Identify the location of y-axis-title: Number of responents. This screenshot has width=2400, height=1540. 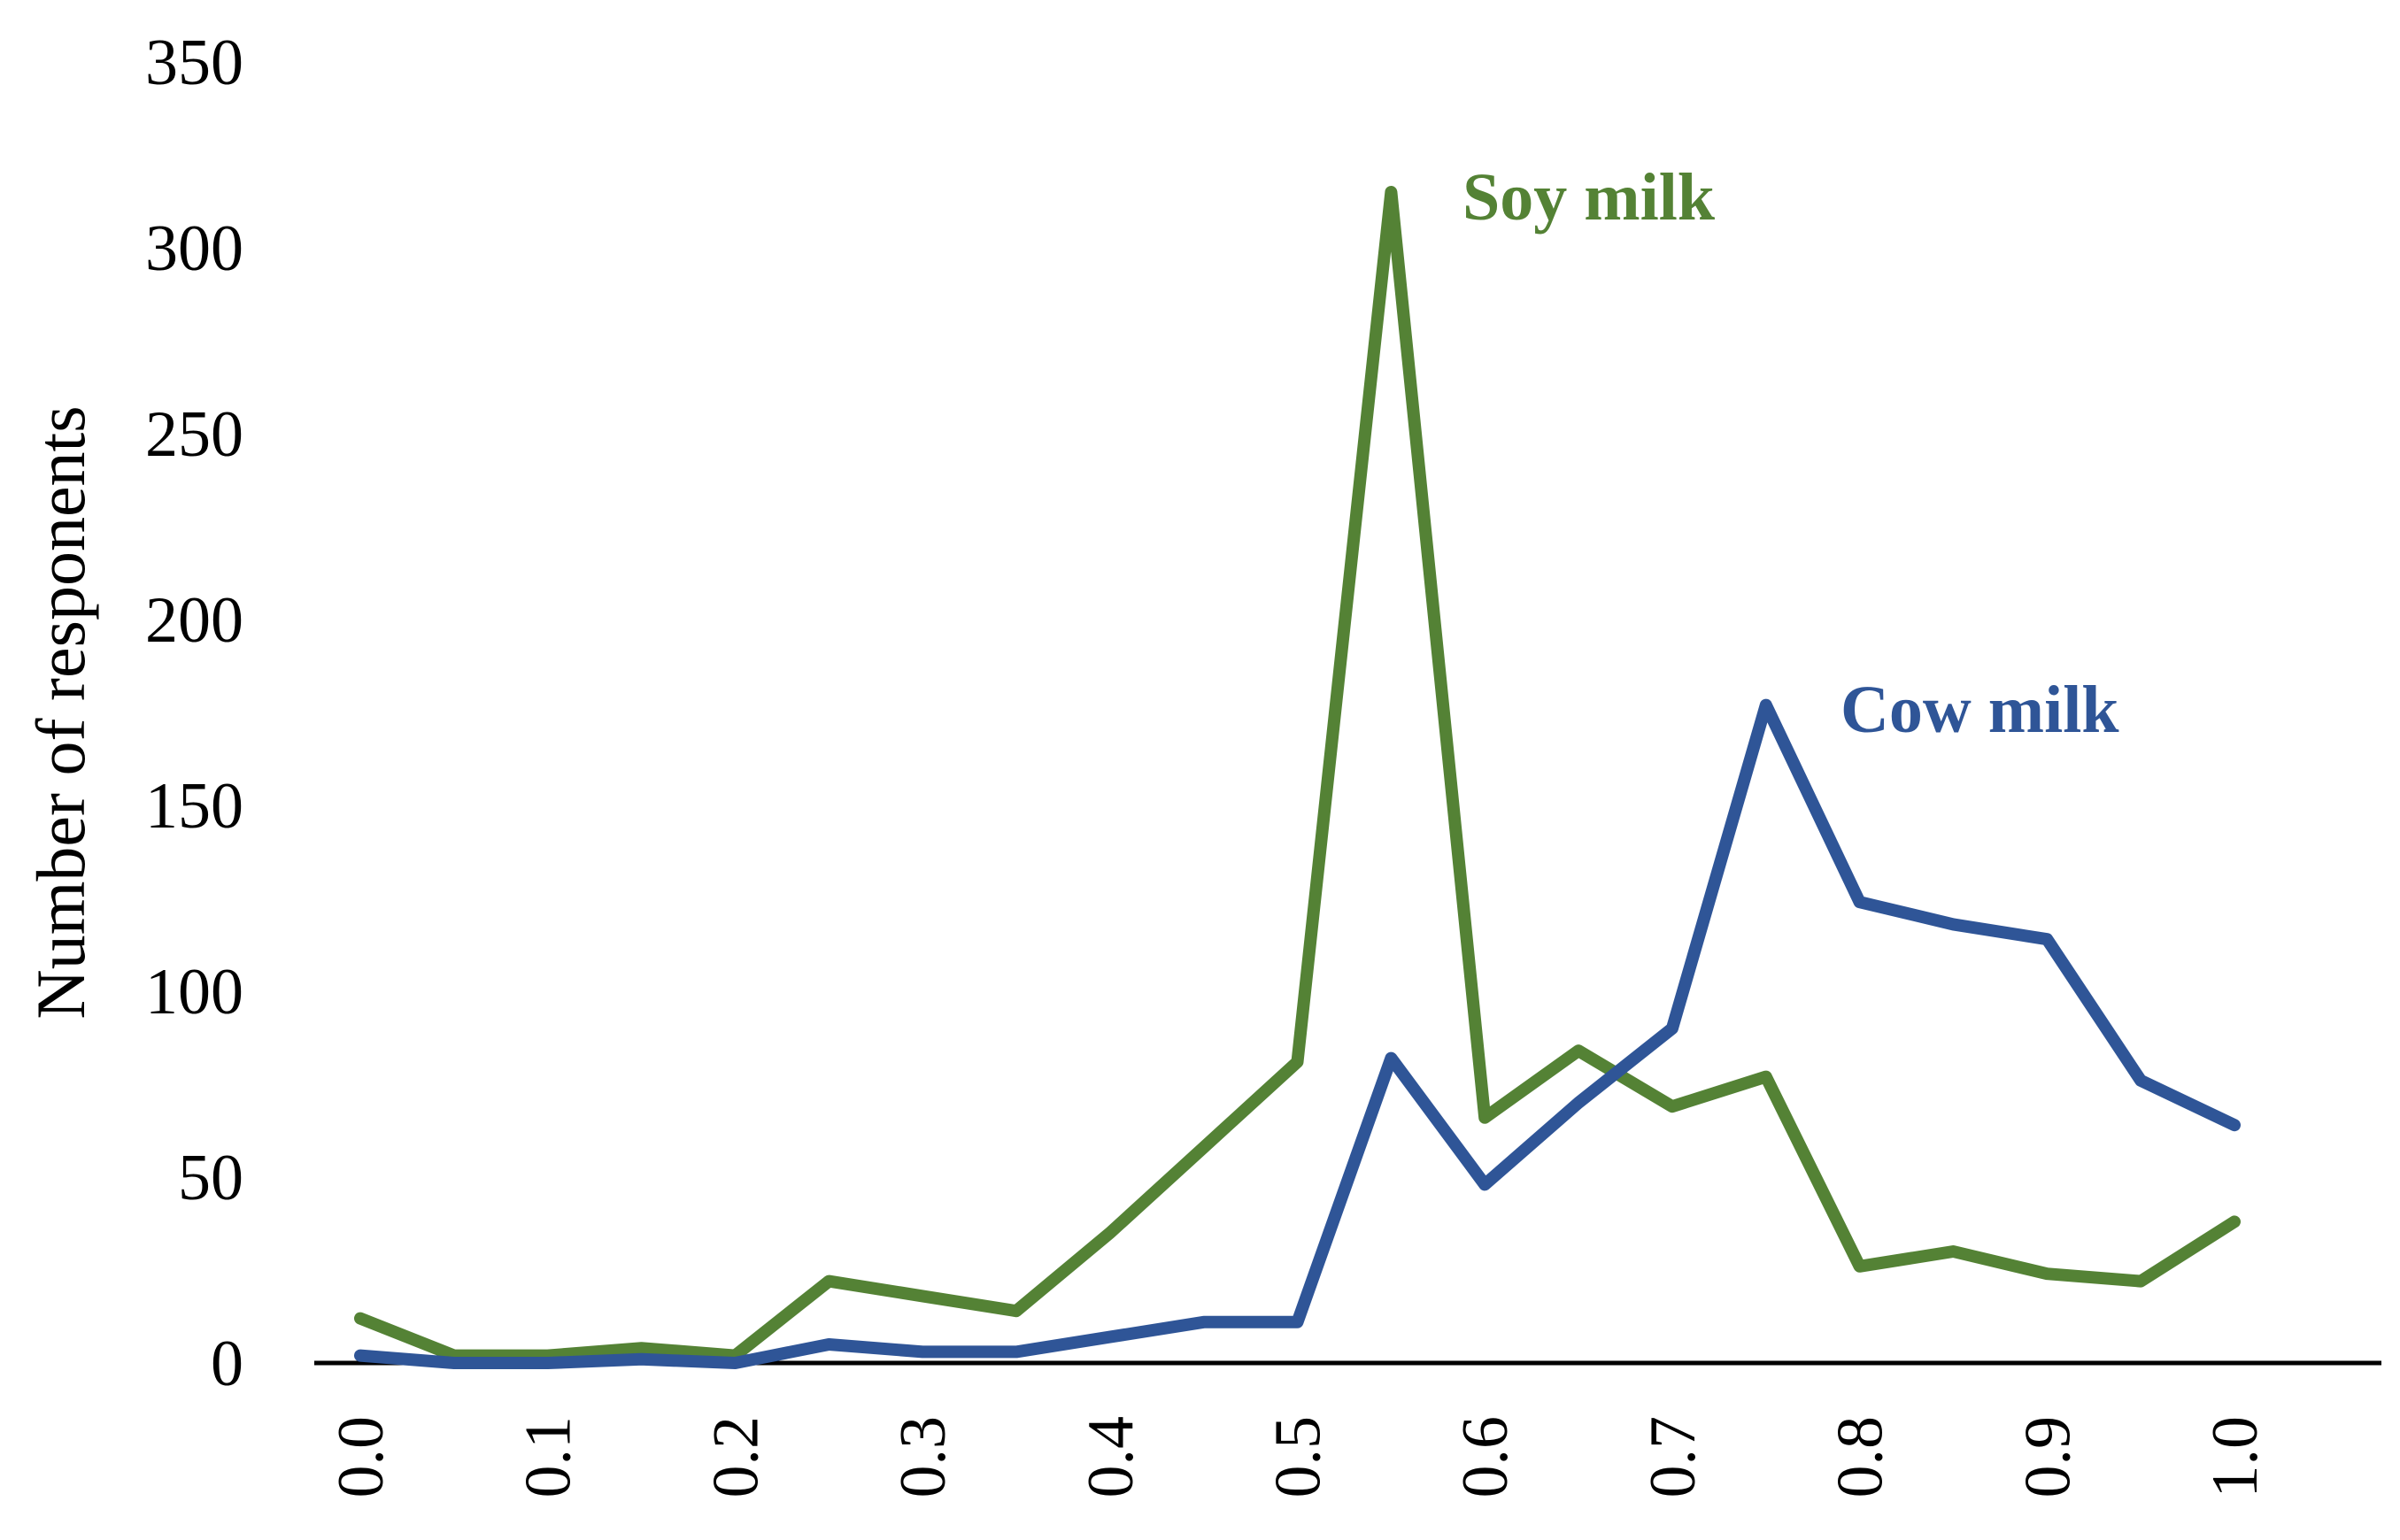
(61, 712).